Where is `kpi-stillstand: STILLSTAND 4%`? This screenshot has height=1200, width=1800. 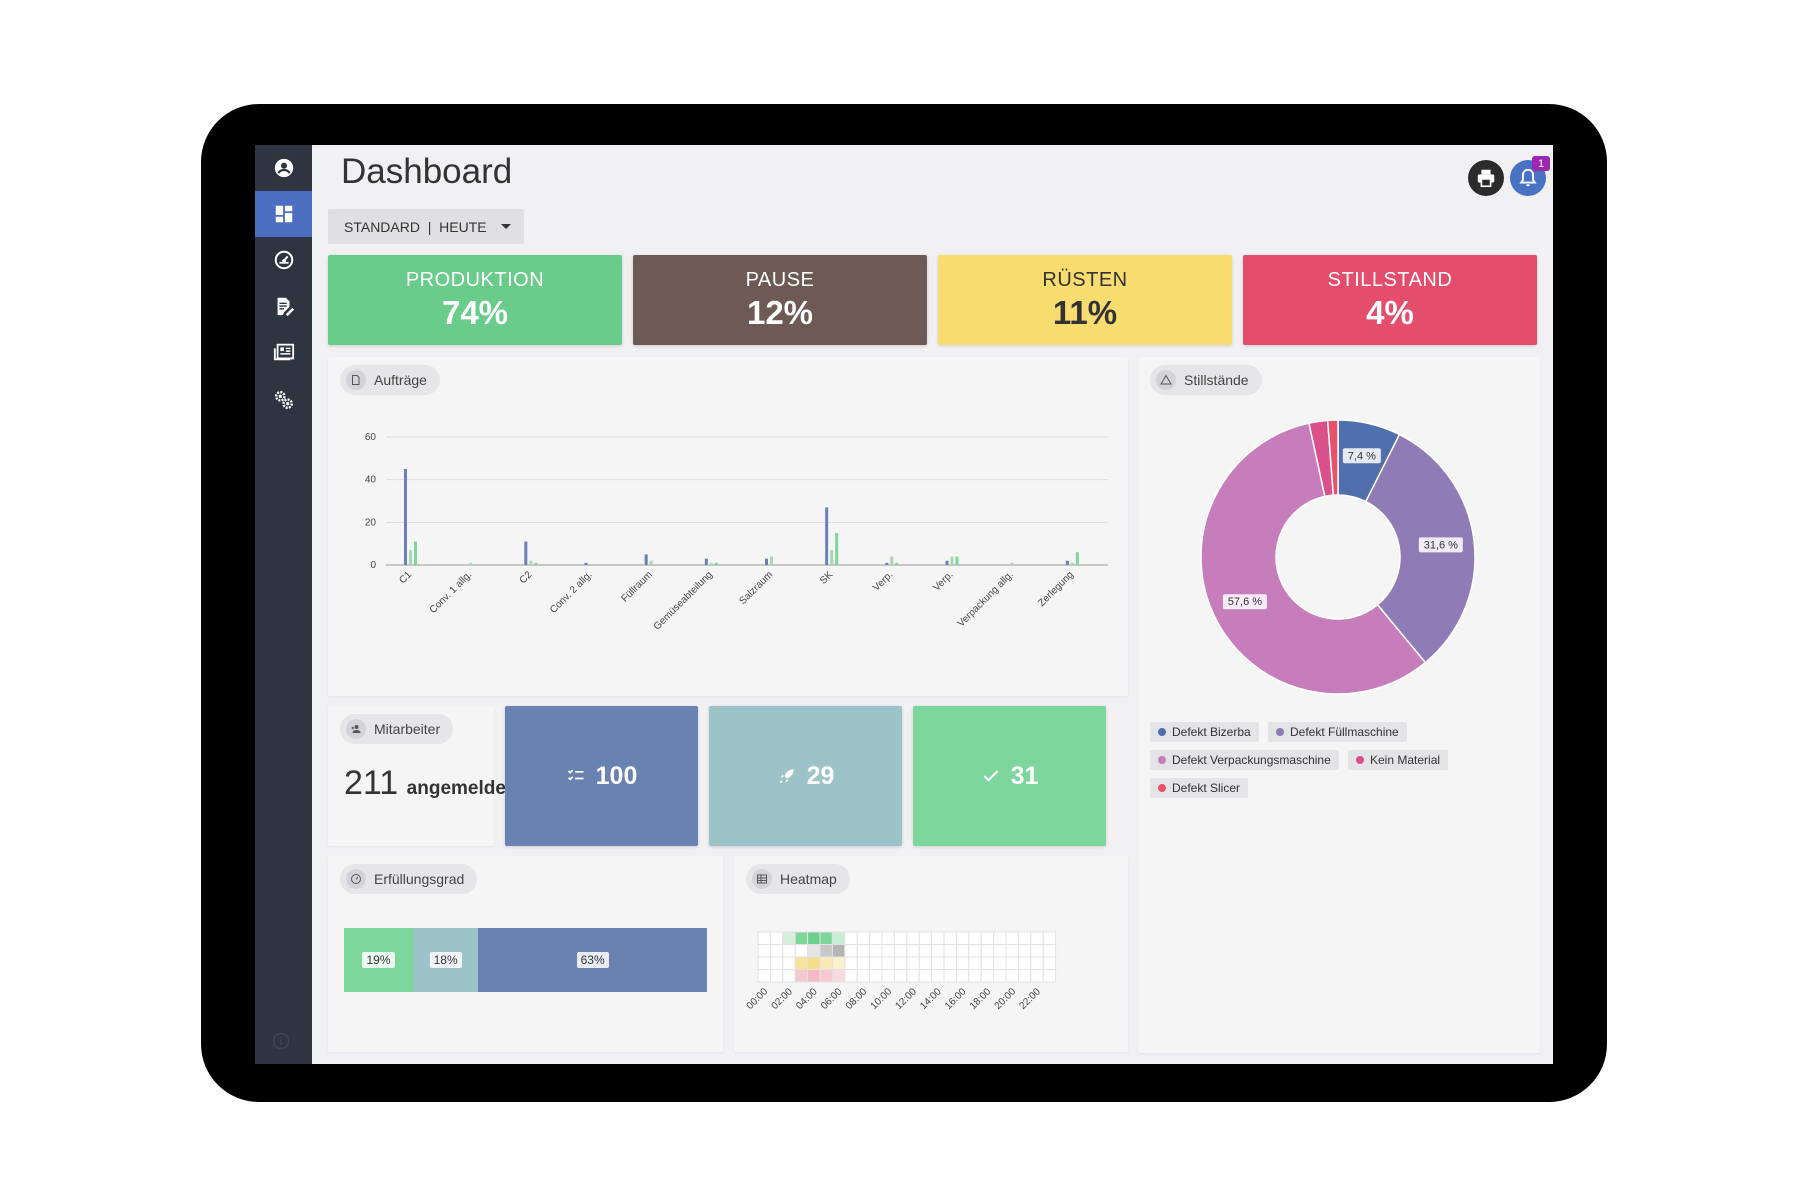
kpi-stillstand: STILLSTAND 4% is located at coordinates (1390, 300).